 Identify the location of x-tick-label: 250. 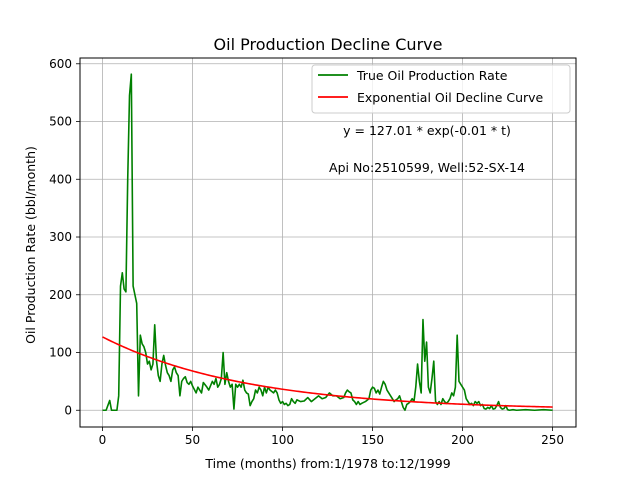
(552, 440).